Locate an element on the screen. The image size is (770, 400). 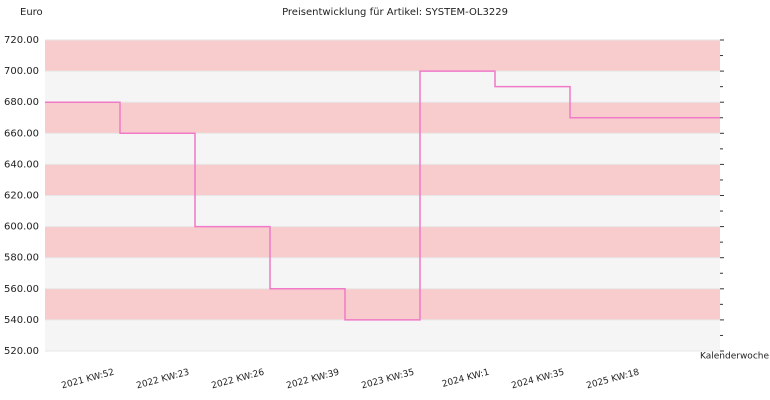
y-tick-label: 700.00 is located at coordinates (21, 71).